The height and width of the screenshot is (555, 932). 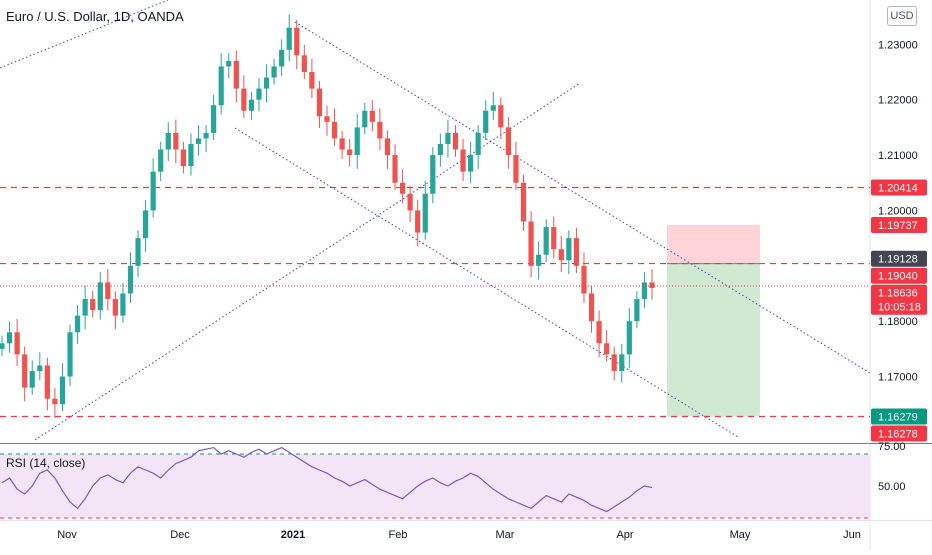 What do you see at coordinates (898, 45) in the screenshot?
I see `price-tick-label: 1.23000` at bounding box center [898, 45].